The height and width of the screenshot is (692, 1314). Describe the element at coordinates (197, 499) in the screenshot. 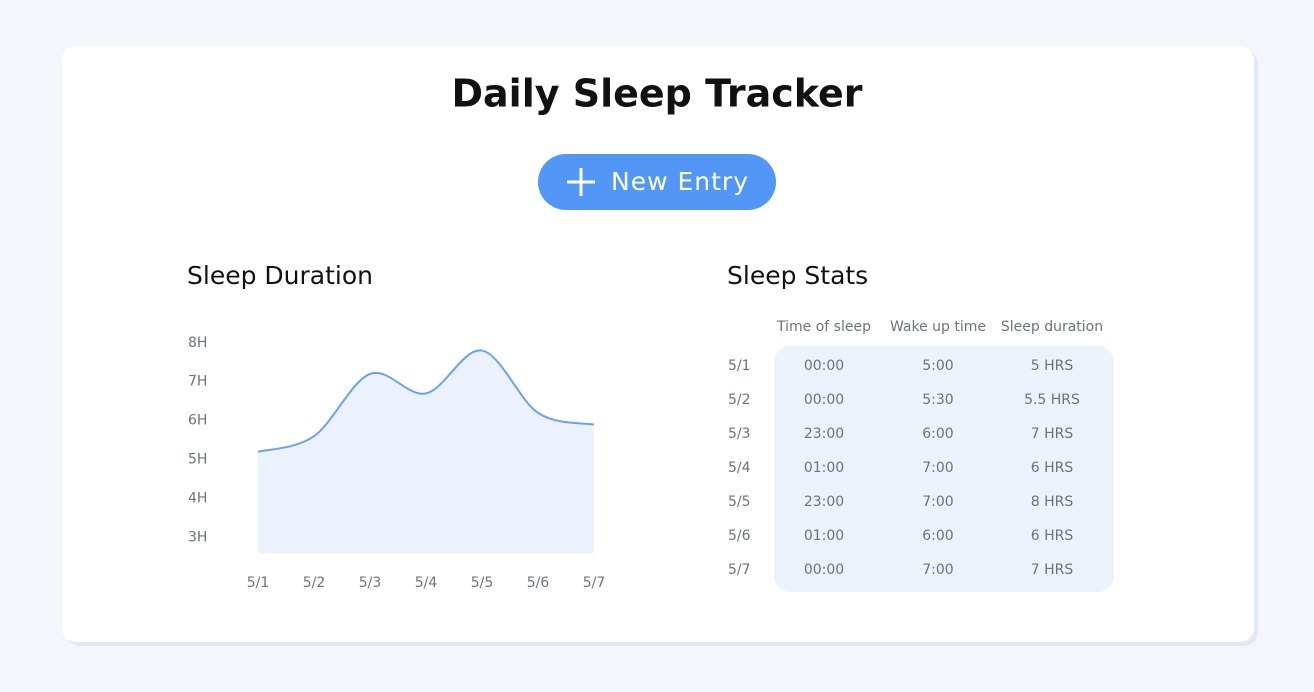

I see `y-tick-label: 4H` at that location.